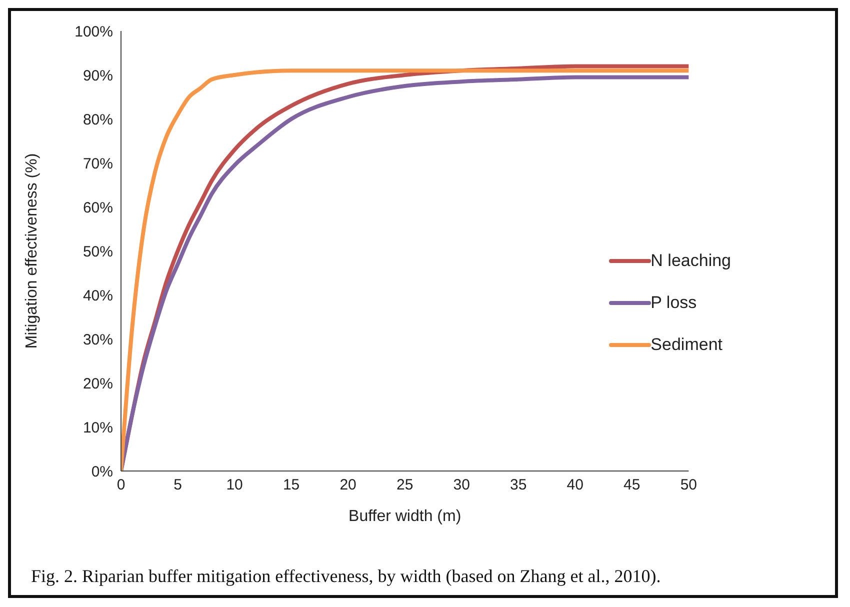  What do you see at coordinates (97, 383) in the screenshot?
I see `y-tick-label: 20%` at bounding box center [97, 383].